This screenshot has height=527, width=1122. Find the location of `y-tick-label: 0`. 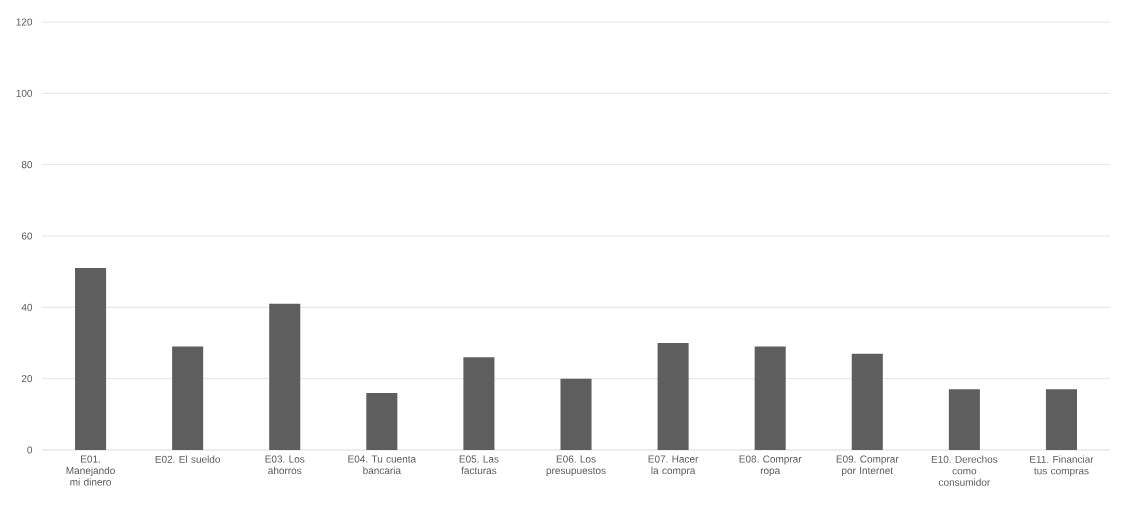

y-tick-label: 0 is located at coordinates (30, 450).